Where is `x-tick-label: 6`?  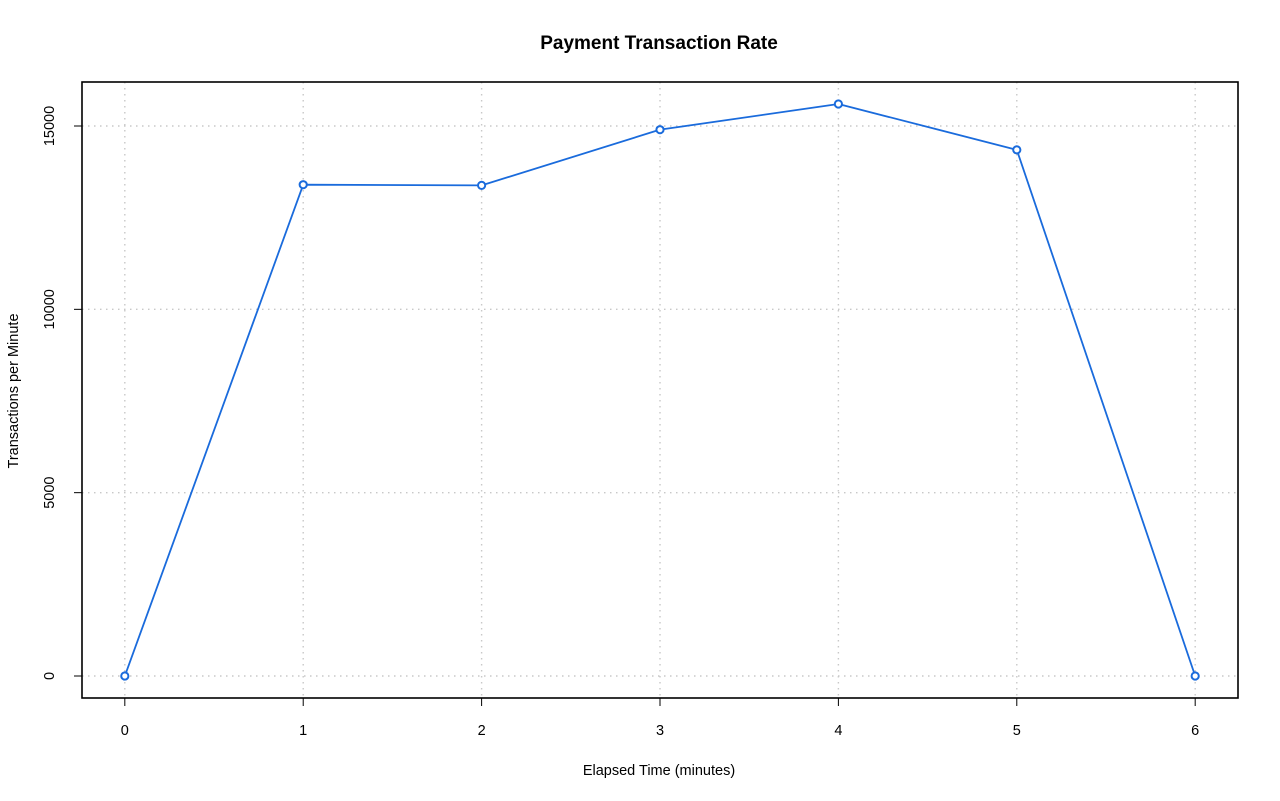 x-tick-label: 6 is located at coordinates (1195, 731).